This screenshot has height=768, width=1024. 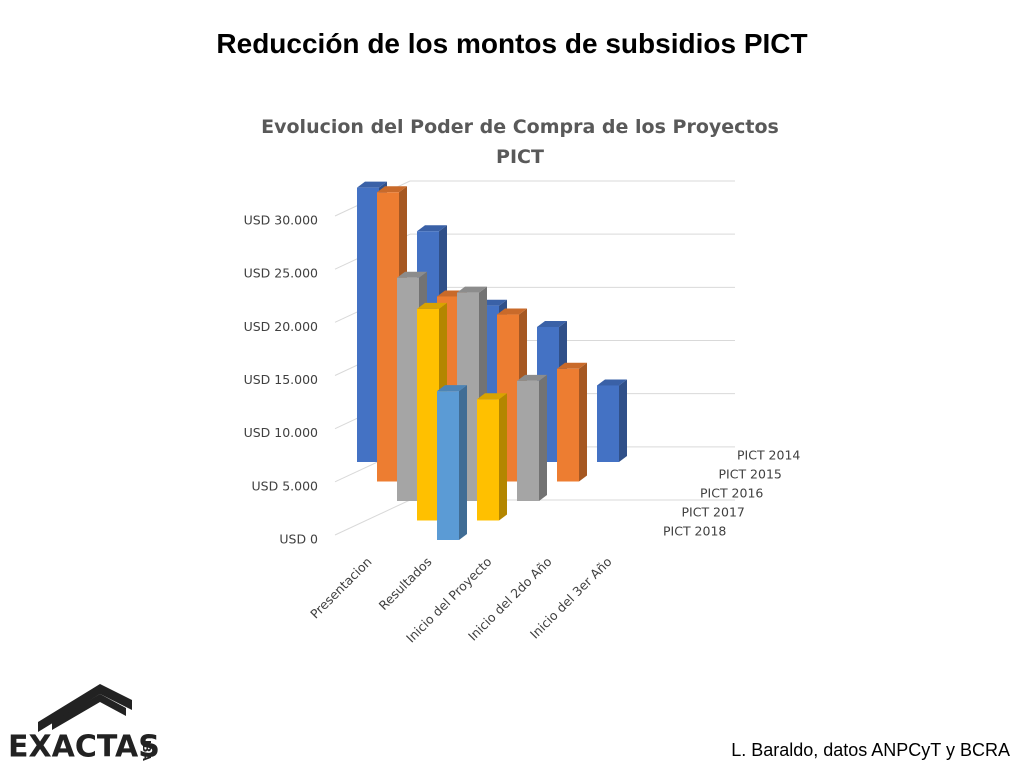 What do you see at coordinates (298, 539) in the screenshot?
I see `y-tick-label: USD 0` at bounding box center [298, 539].